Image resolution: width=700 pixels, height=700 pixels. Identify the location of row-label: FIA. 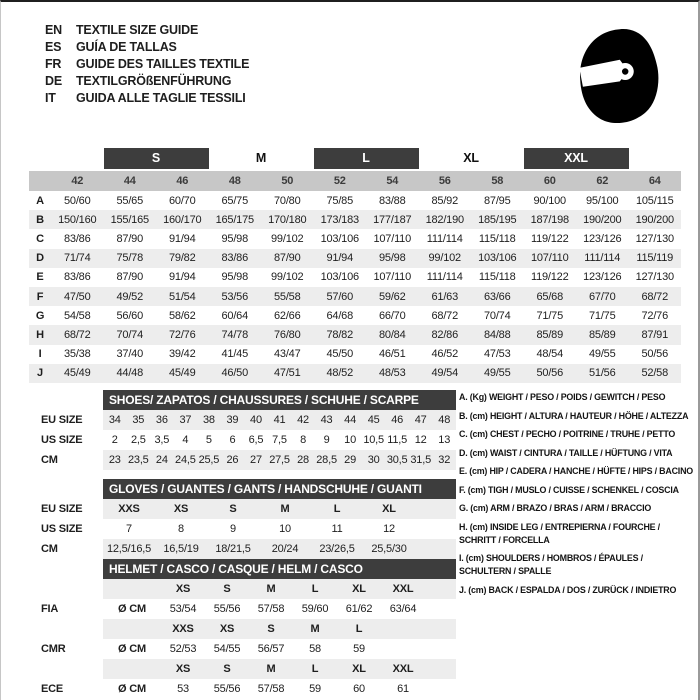
(50, 609).